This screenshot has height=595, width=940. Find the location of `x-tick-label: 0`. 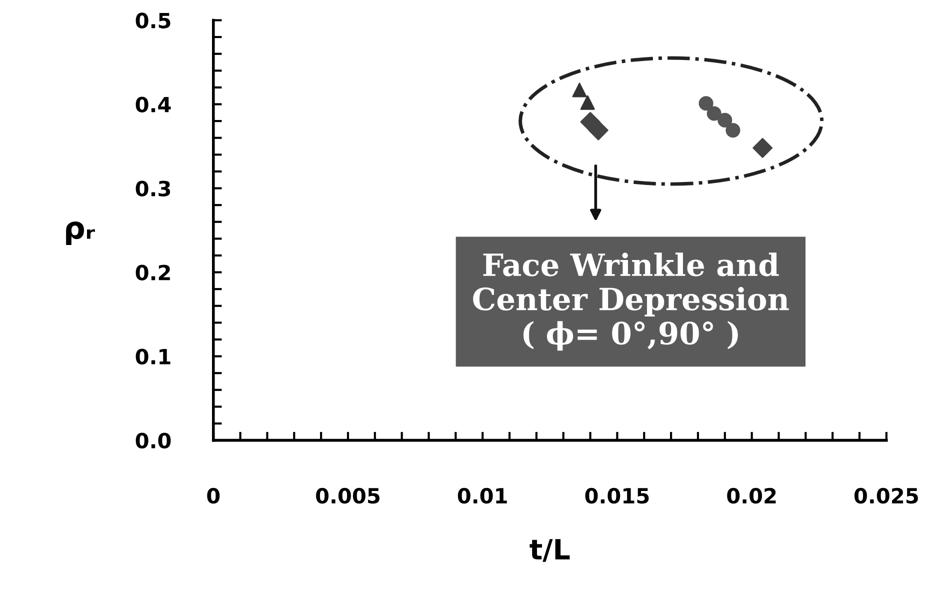

x-tick-label: 0 is located at coordinates (213, 496).